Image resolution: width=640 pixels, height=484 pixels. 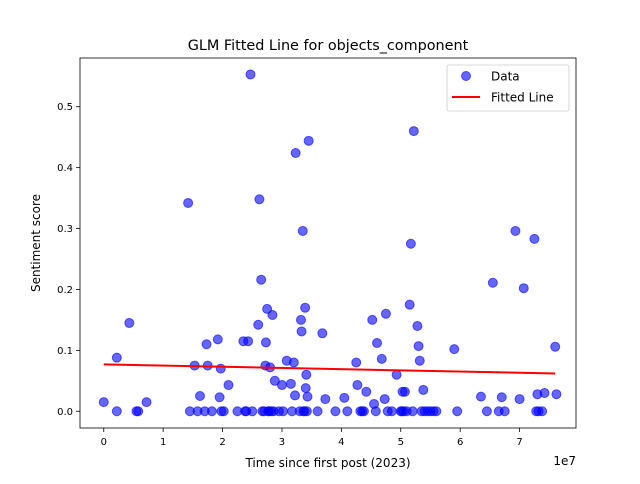 I want to click on fitted-line-layer, so click(x=329, y=369).